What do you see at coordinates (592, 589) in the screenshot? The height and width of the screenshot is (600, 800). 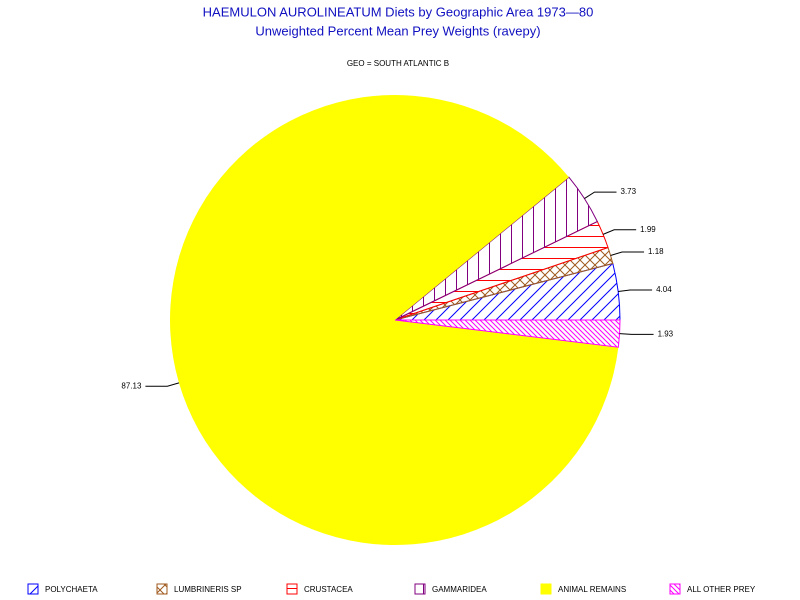 I see `legend-label: ANIMAL REMAINS` at bounding box center [592, 589].